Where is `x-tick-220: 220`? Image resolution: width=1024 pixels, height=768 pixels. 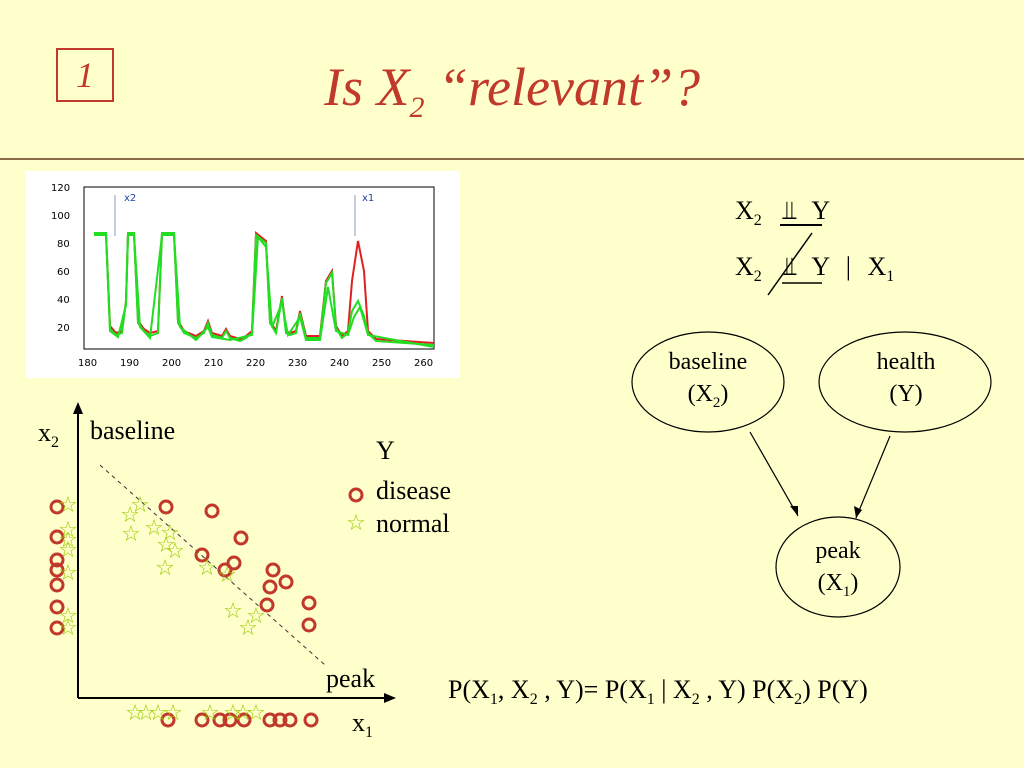 x-tick-220: 220 is located at coordinates (255, 363).